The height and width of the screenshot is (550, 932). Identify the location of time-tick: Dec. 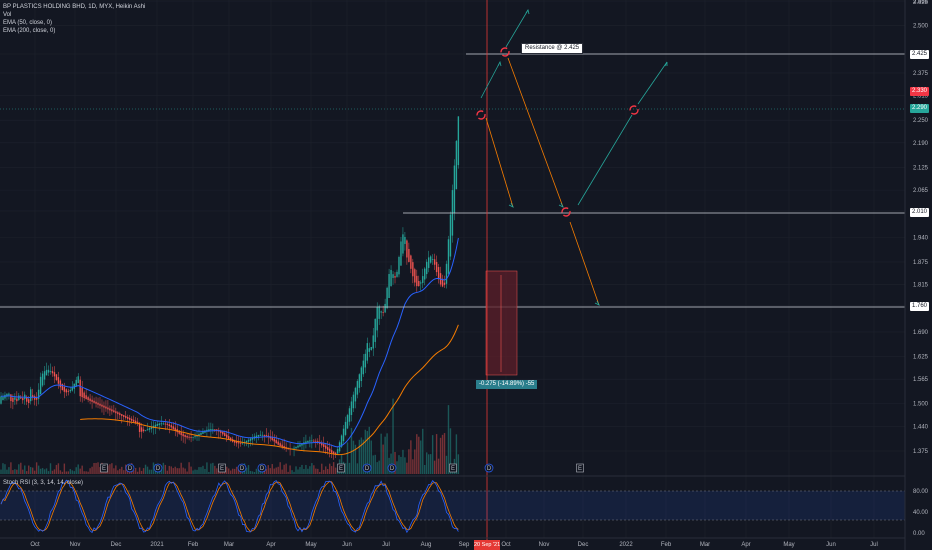
(583, 545).